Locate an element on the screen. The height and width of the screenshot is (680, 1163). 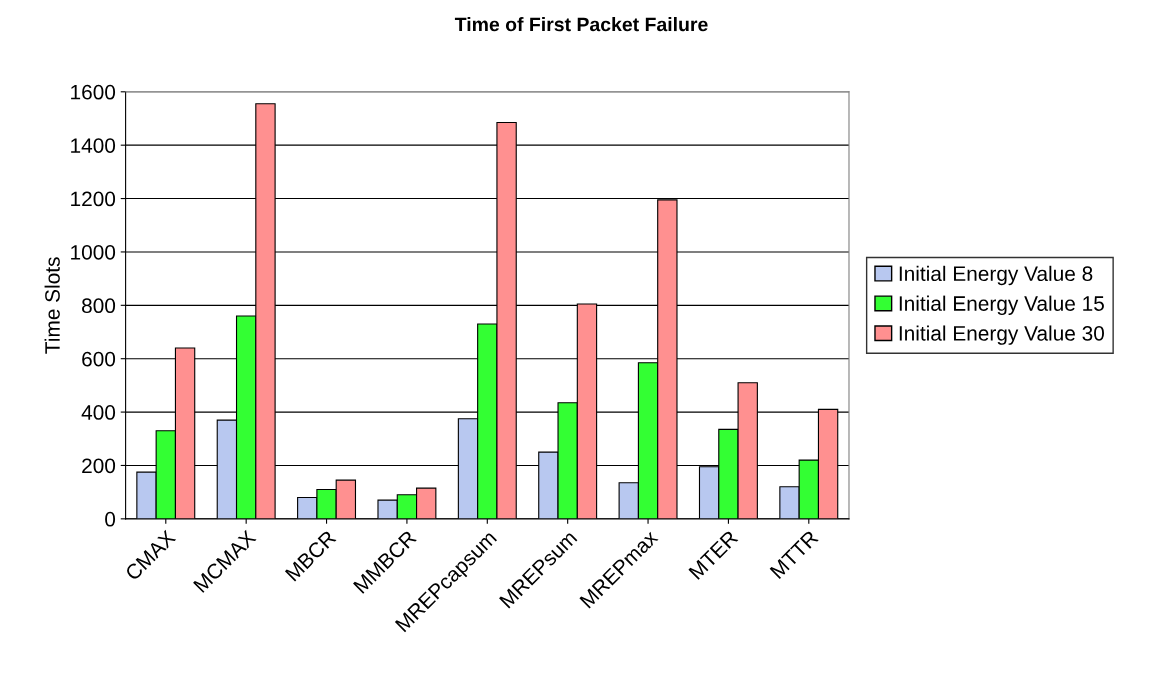
y-tick-label: 600 is located at coordinates (99, 359).